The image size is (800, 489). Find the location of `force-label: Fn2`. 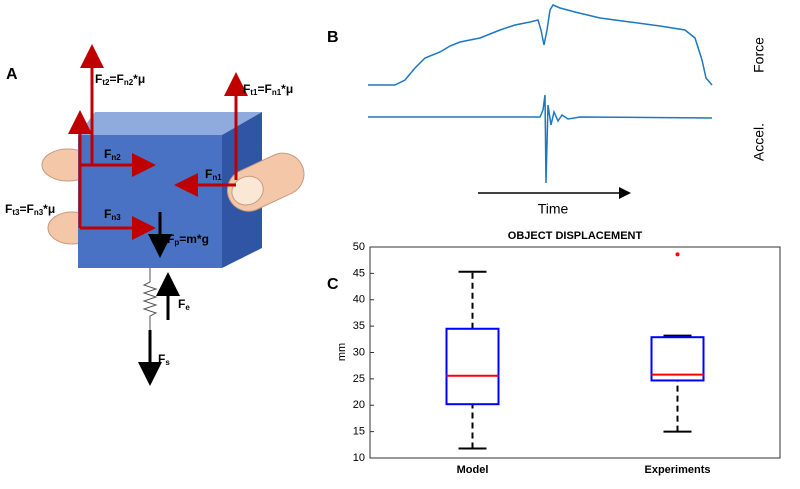

force-label: Fn2 is located at coordinates (112, 154).